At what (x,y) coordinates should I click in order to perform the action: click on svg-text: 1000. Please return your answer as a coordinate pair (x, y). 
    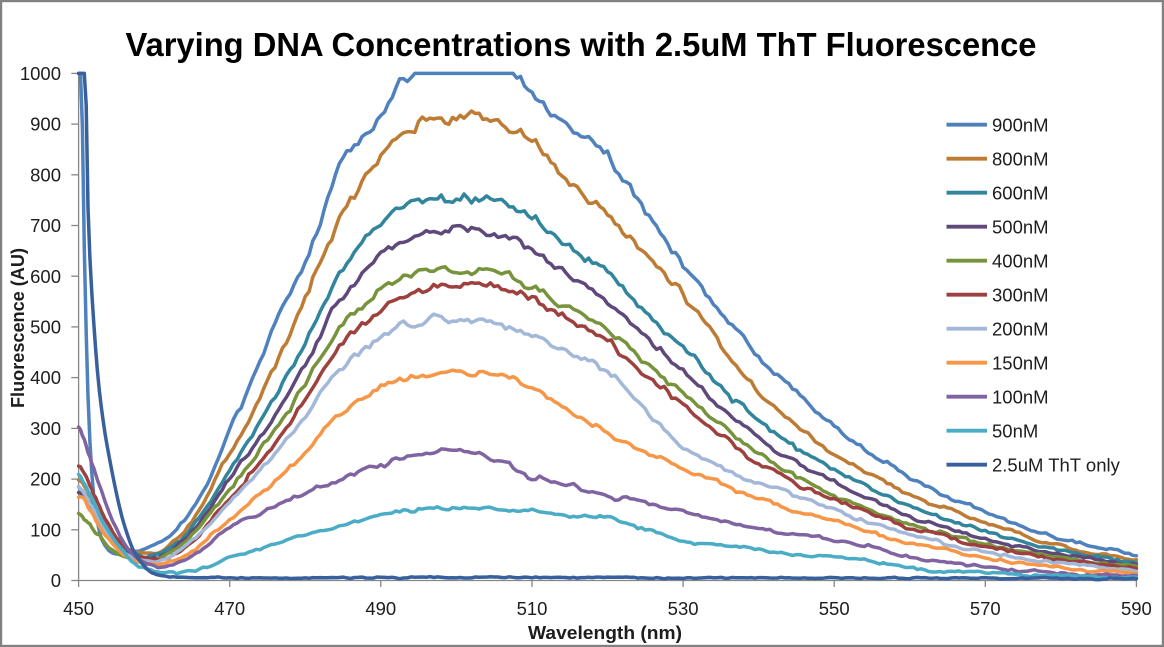
    Looking at the image, I should click on (40, 73).